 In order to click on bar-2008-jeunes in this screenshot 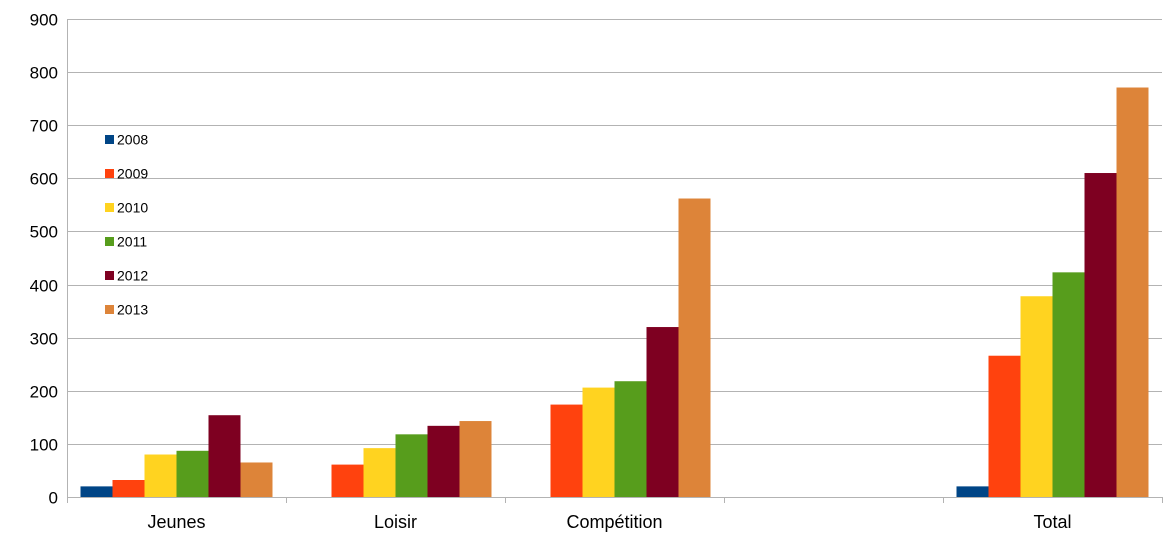, I will do `click(96, 491)`.